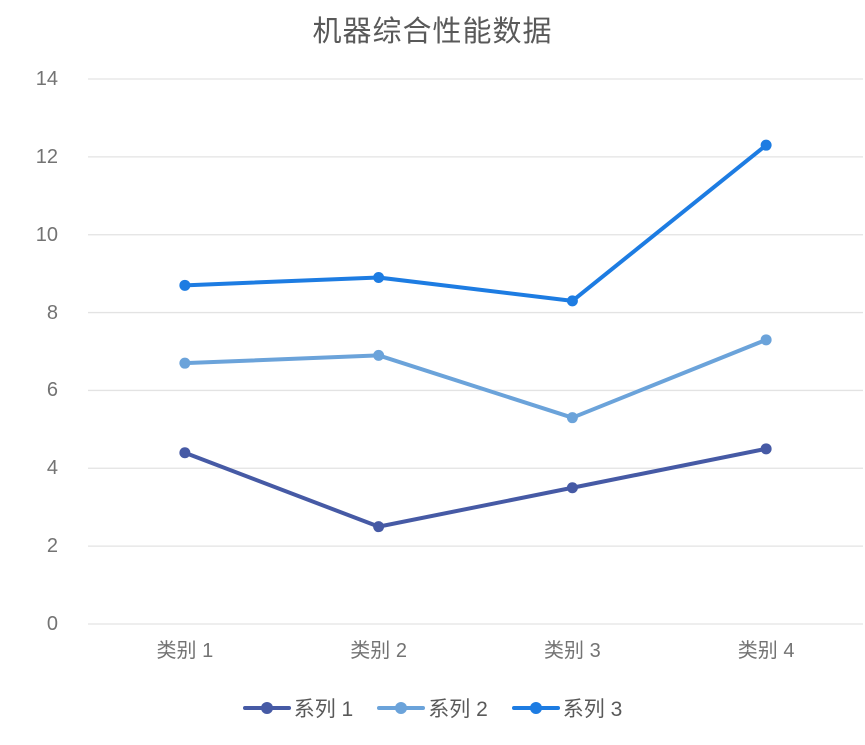  I want to click on legend: 系列 1 系列 2 系列 3, so click(432, 708).